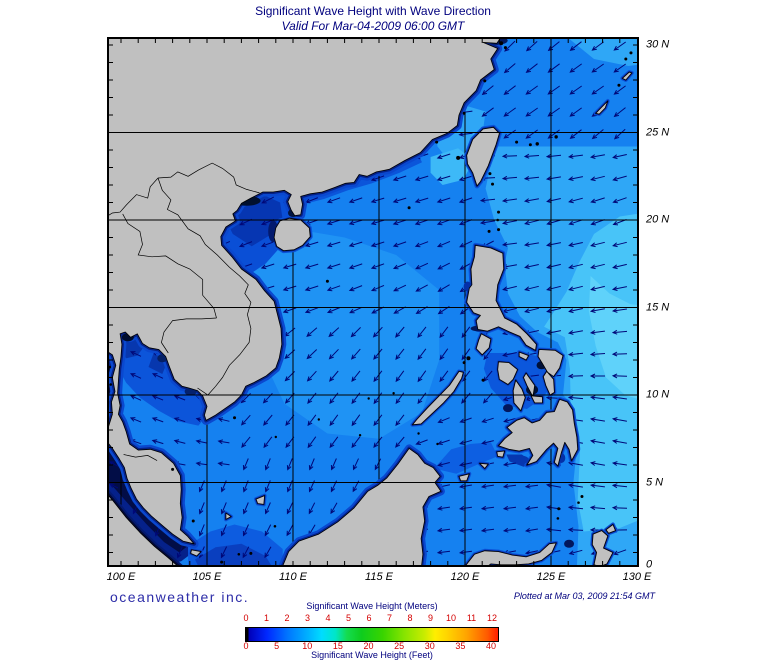  Describe the element at coordinates (158, 363) in the screenshot. I see `ocean-region-gulf-thailand-east` at that location.